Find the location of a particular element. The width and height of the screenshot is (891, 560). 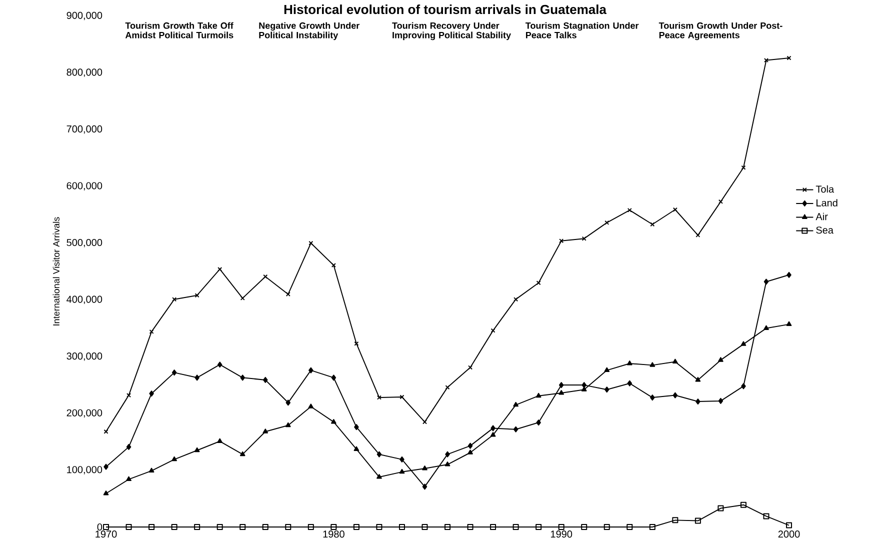

y-tick-label: 200,000 is located at coordinates (84, 413).